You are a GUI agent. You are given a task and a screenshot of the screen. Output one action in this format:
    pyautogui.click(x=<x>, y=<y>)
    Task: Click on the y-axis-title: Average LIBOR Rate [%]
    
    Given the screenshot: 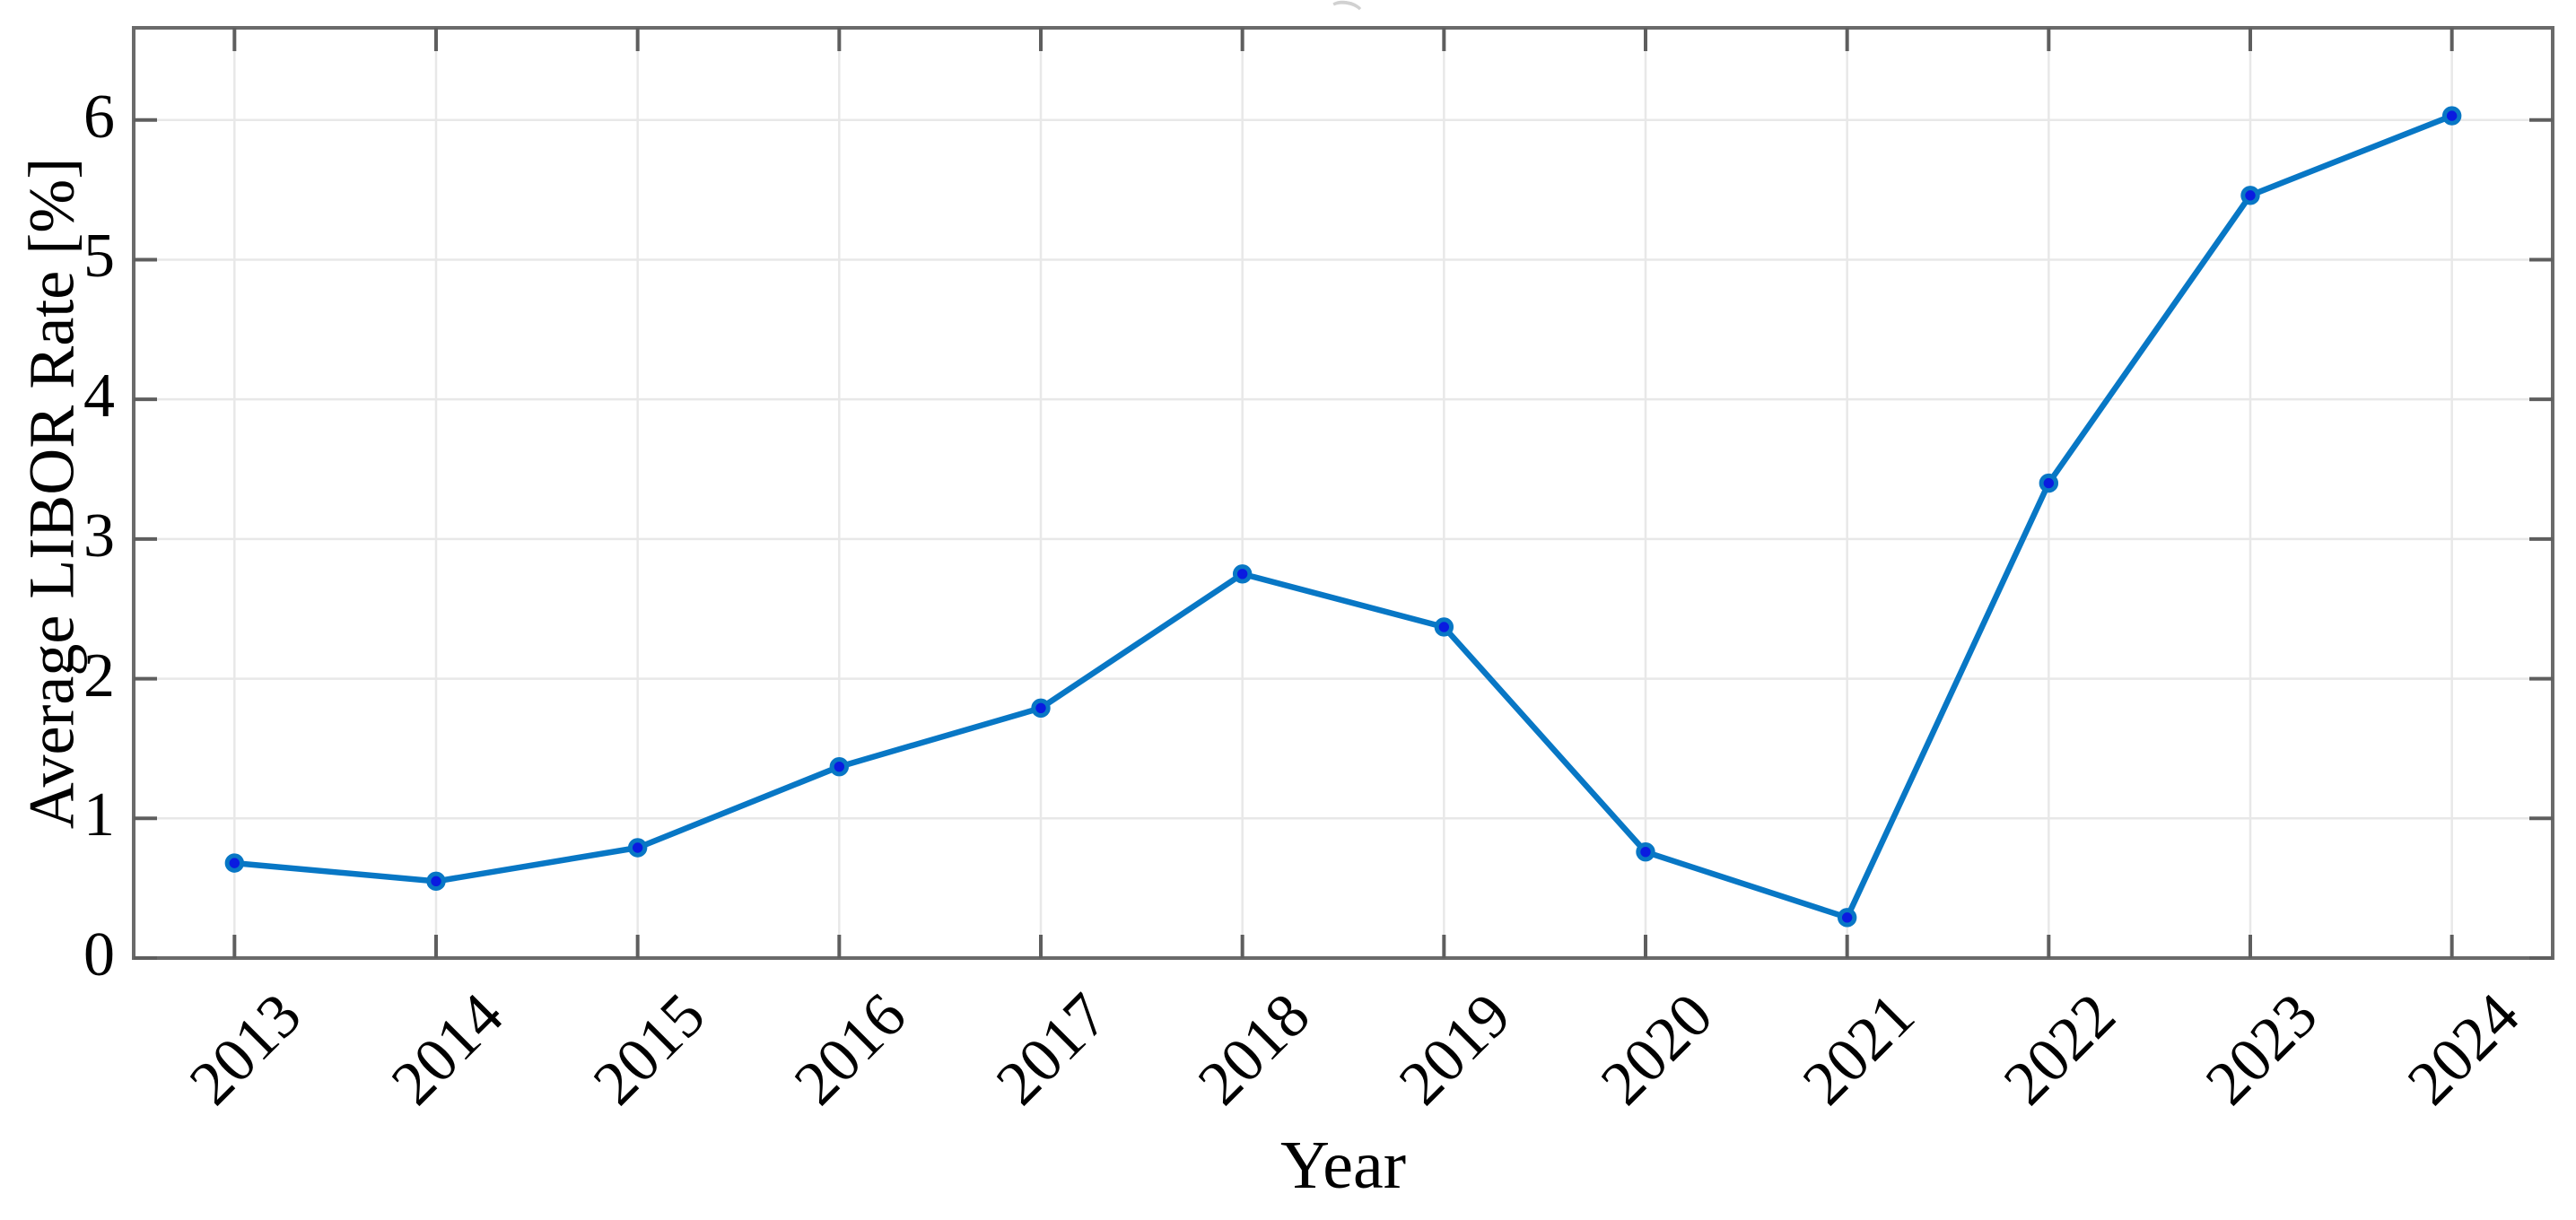 What is the action you would take?
    pyautogui.click(x=51, y=493)
    